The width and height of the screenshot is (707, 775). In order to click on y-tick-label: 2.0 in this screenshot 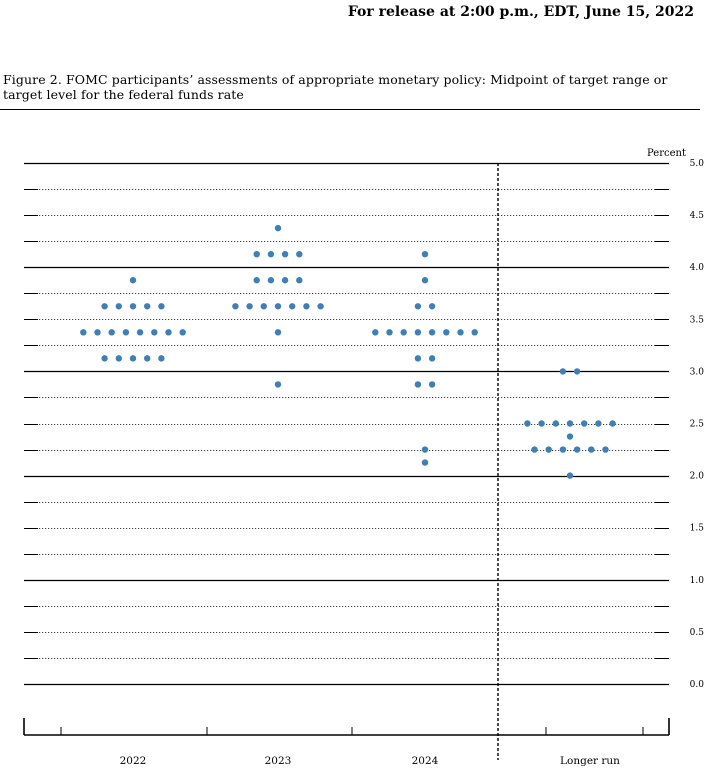, I will do `click(697, 477)`.